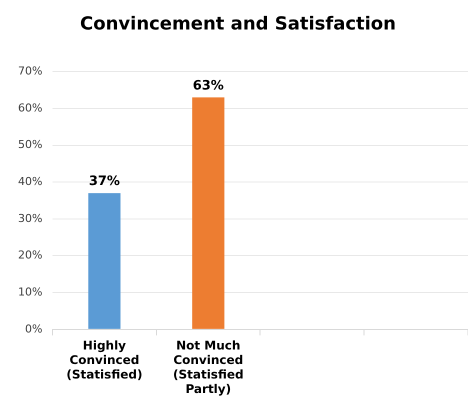  I want to click on y-tick-label: 30%, so click(30, 218).